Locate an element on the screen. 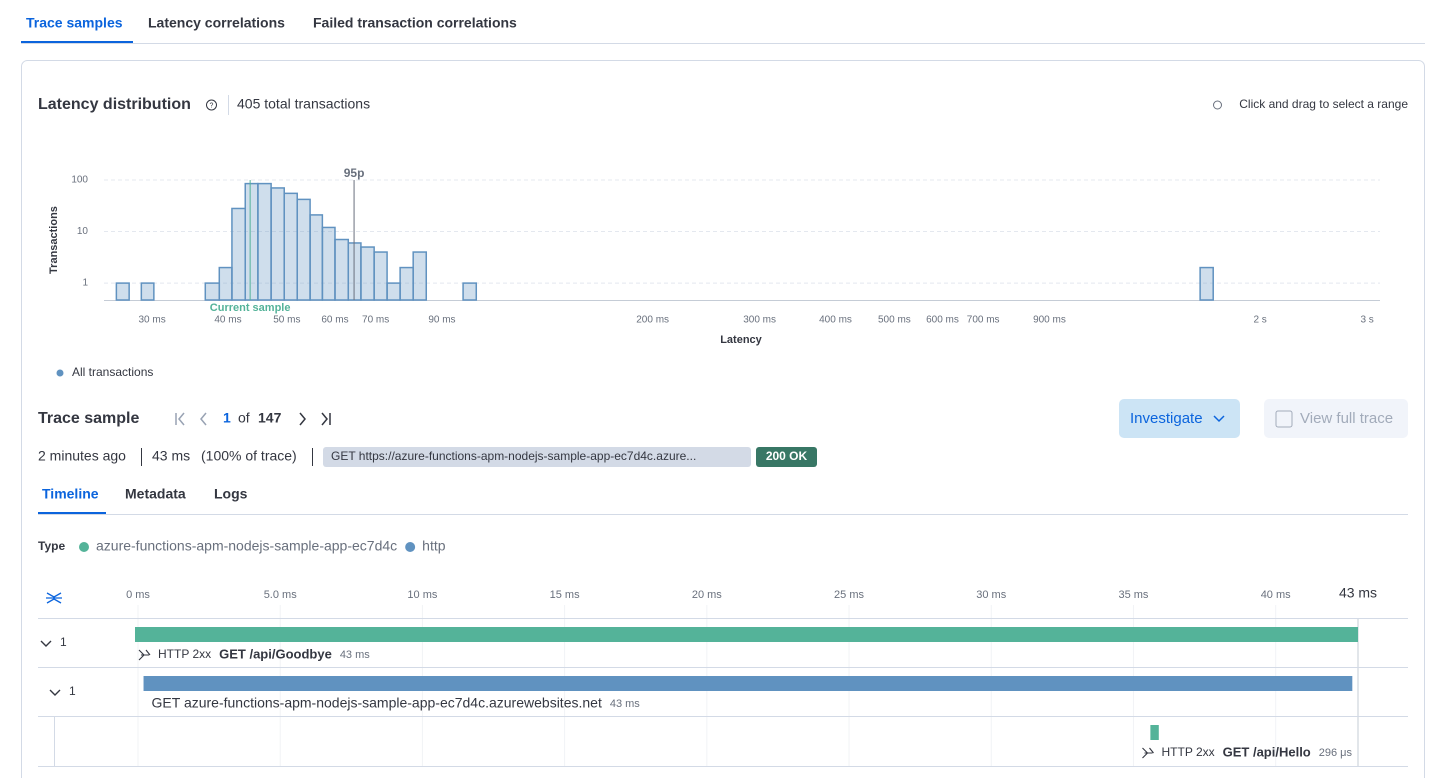 The image size is (1443, 778). request-badge is located at coordinates (537, 457).